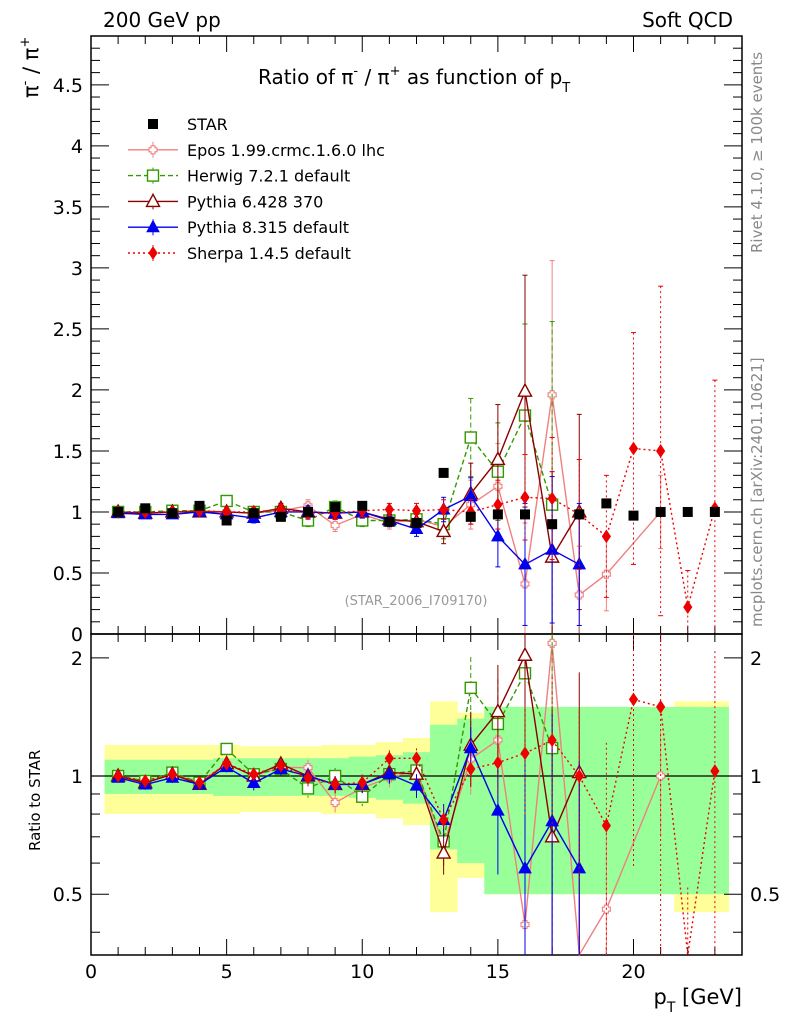 The width and height of the screenshot is (786, 1024). What do you see at coordinates (756, 777) in the screenshot?
I see `ratio-y-tick-label-right: 1` at bounding box center [756, 777].